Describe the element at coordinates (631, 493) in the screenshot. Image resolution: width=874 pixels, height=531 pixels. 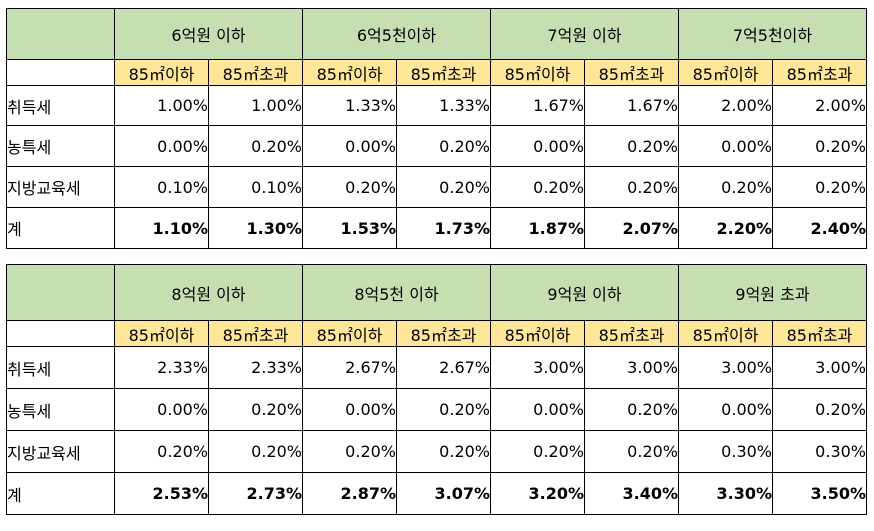
I see `total-rate-cell: 3.40%` at that location.